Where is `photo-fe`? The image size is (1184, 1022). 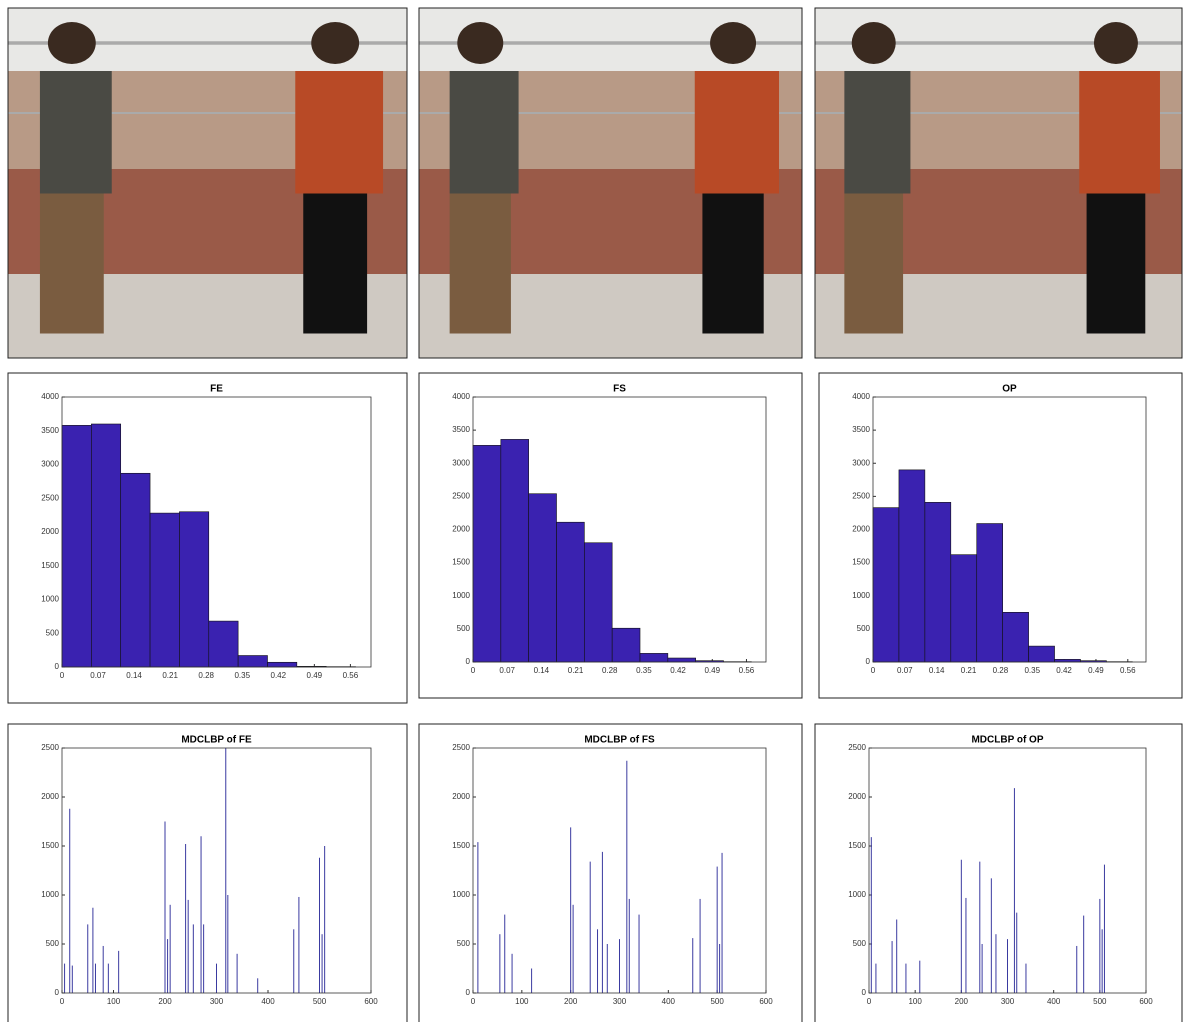 photo-fe is located at coordinates (207, 183).